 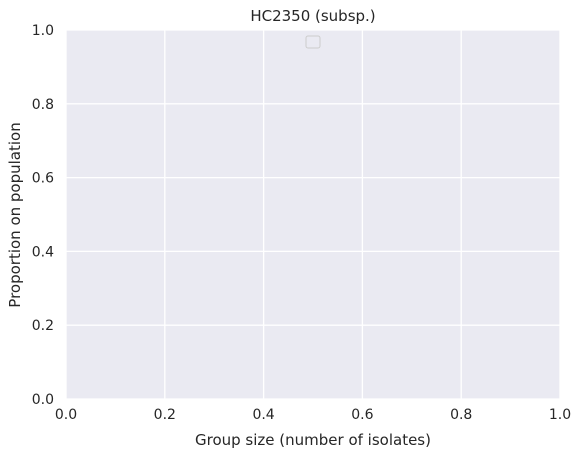 I want to click on chart-title: HC2350 (subsp.), so click(x=312, y=16).